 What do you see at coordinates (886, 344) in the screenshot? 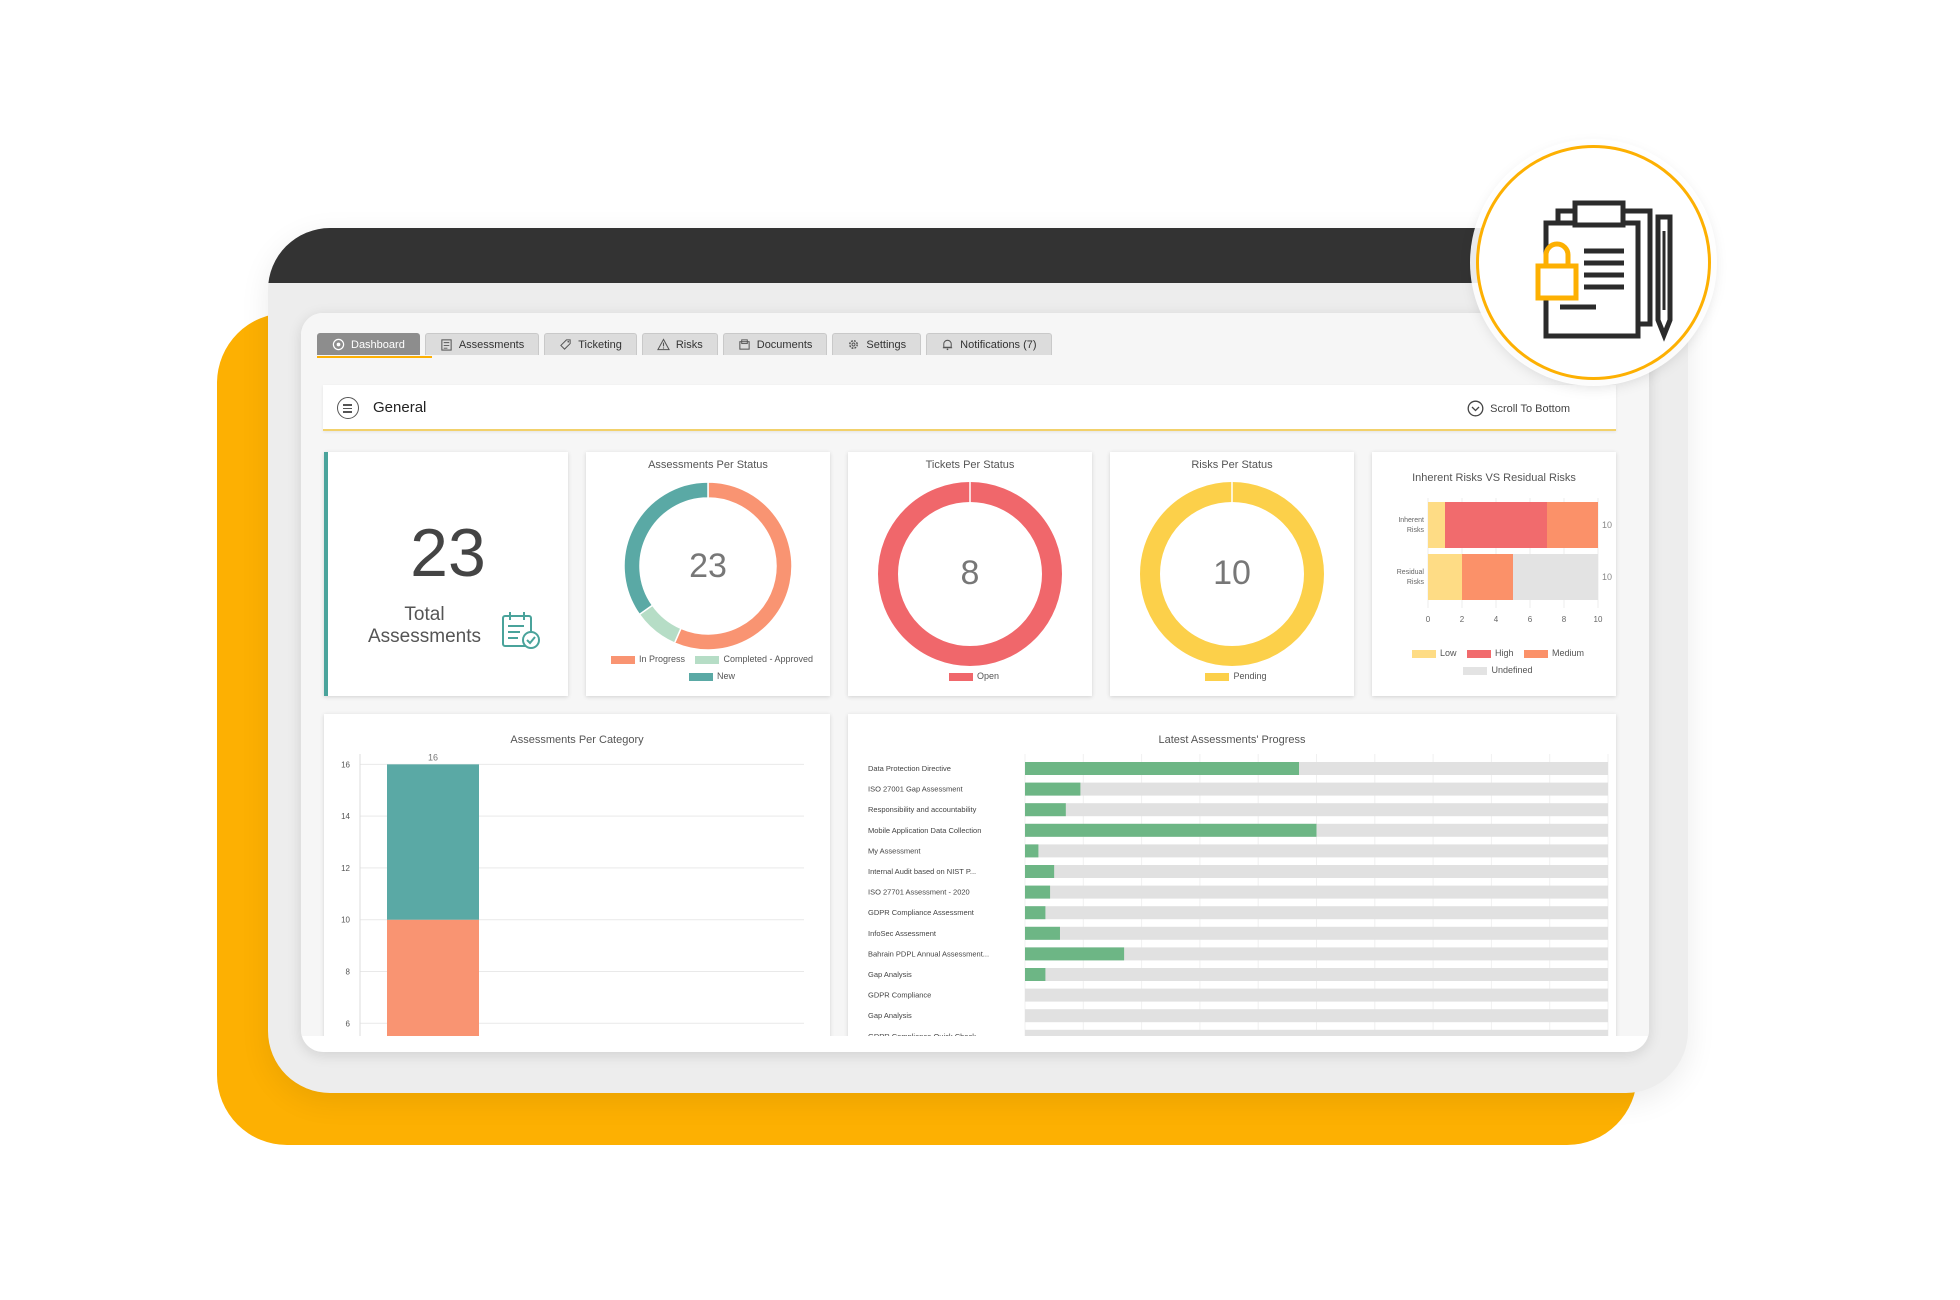
I see `tab-label: Settings` at bounding box center [886, 344].